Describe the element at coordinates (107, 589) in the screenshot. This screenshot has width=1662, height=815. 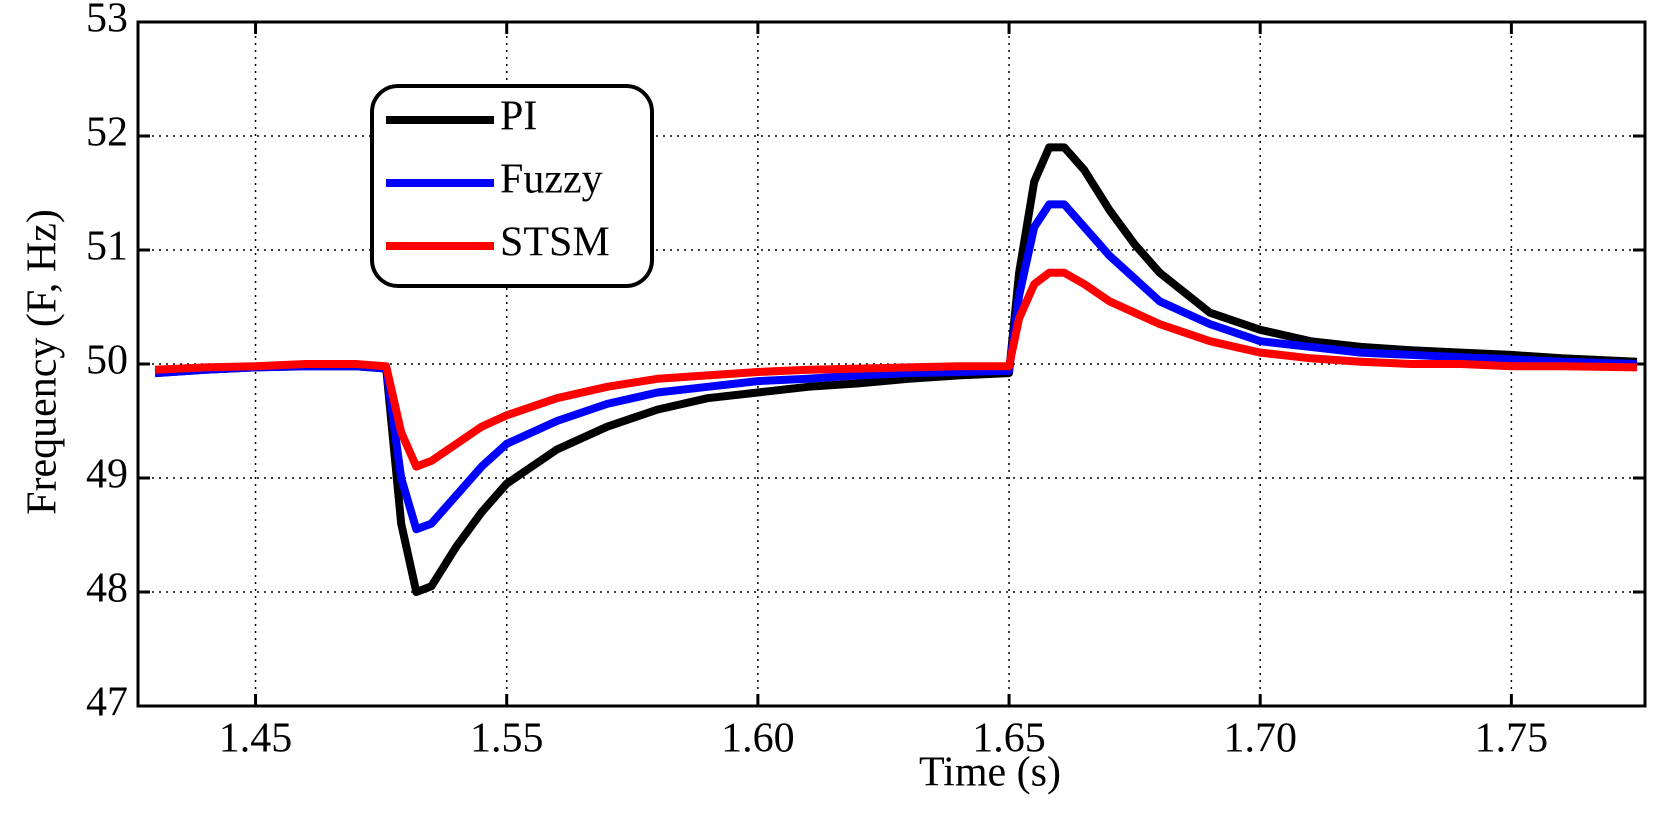
I see `y-tick-label: 48` at that location.